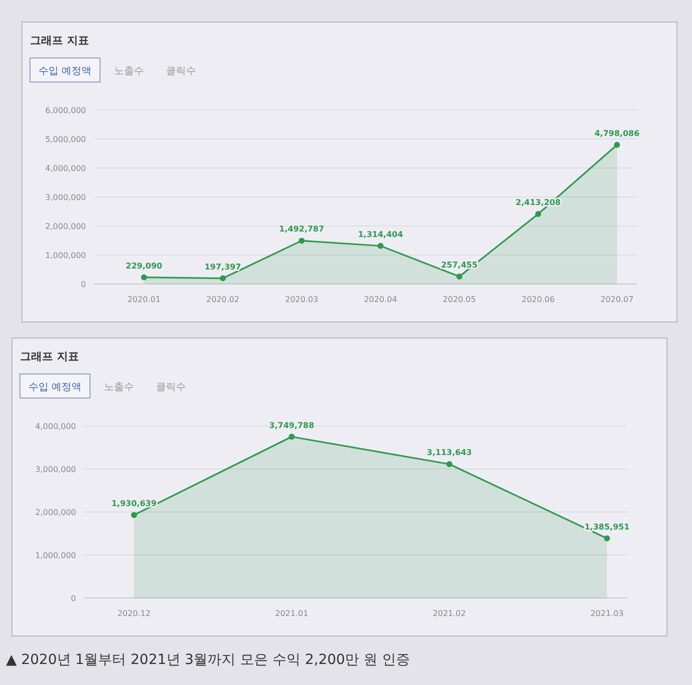 The width and height of the screenshot is (692, 685). I want to click on x-tick-label: 2020.05, so click(459, 299).